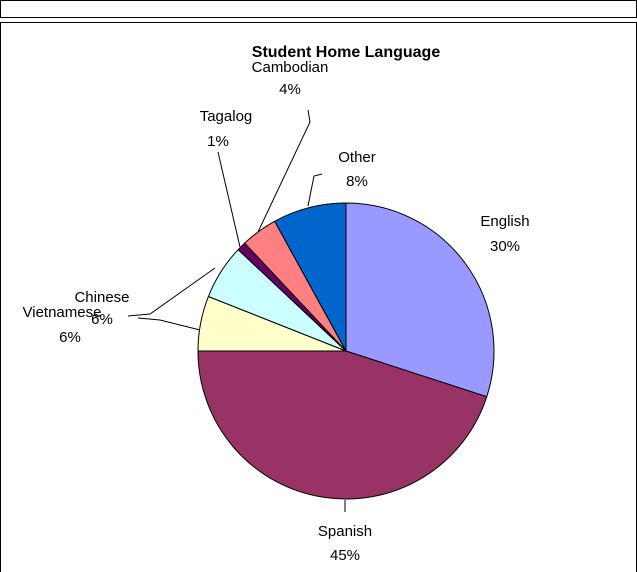 This screenshot has width=637, height=572. What do you see at coordinates (346, 52) in the screenshot?
I see `chart-title: Student Home Language` at bounding box center [346, 52].